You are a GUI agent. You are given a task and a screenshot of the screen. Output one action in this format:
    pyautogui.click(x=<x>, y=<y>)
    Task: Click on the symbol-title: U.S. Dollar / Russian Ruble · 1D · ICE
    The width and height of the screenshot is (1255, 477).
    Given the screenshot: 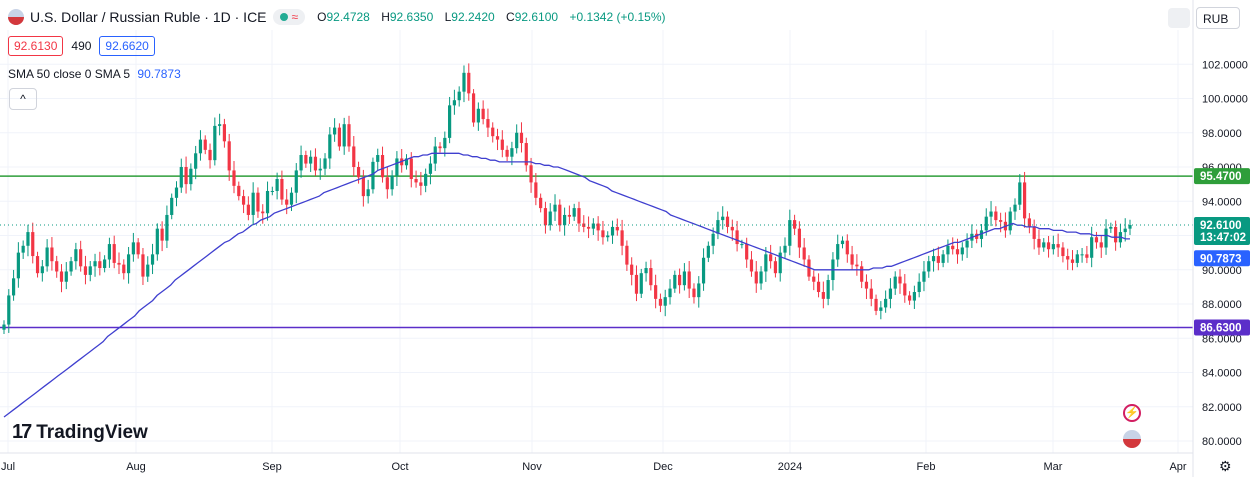 What is the action you would take?
    pyautogui.click(x=148, y=17)
    